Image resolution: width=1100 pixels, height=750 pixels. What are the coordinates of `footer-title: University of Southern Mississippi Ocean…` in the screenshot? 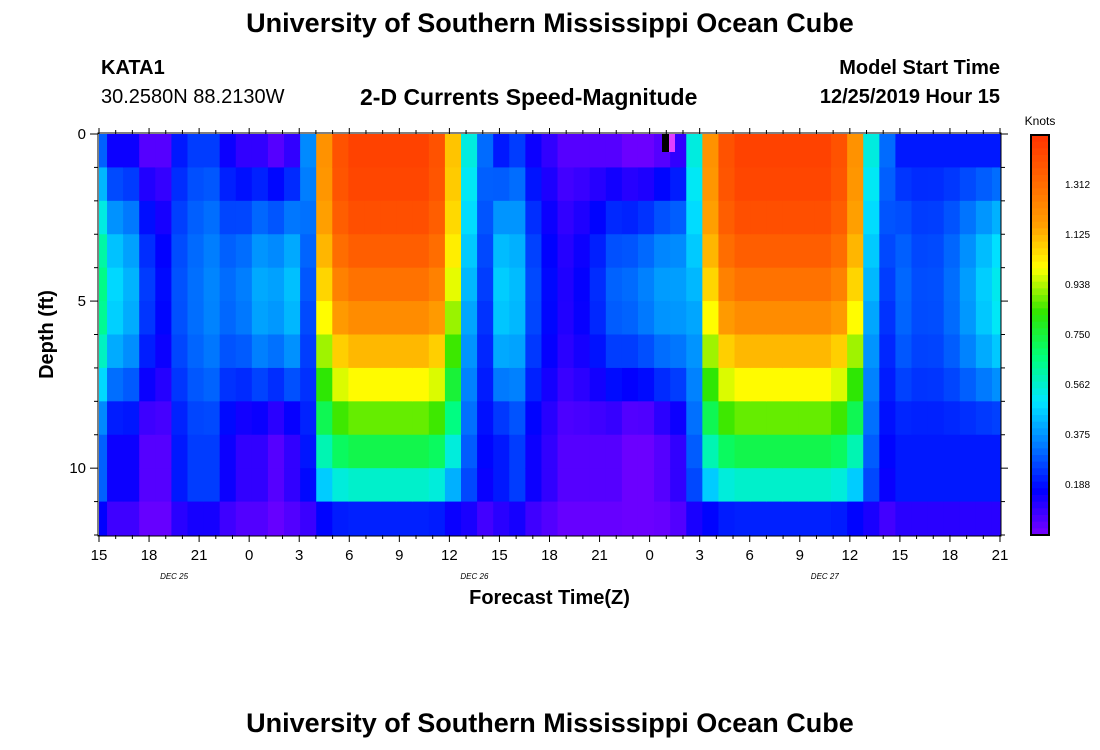 It's located at (550, 723).